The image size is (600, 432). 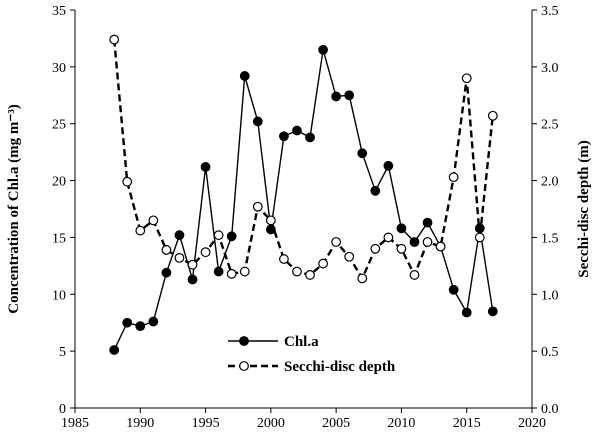 I want to click on y-tick-label-right: 0.5, so click(x=550, y=352).